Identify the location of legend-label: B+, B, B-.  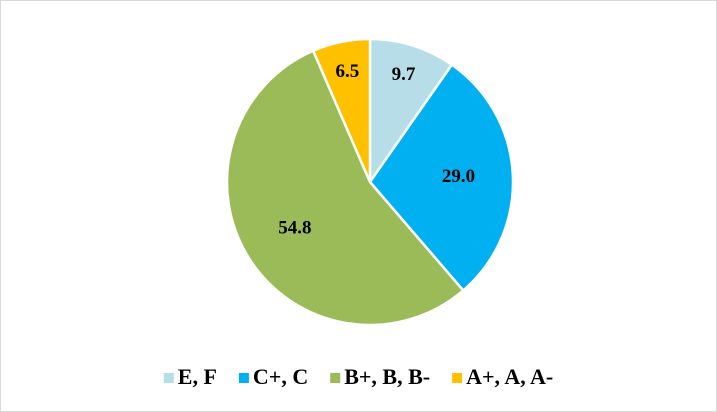
(387, 376).